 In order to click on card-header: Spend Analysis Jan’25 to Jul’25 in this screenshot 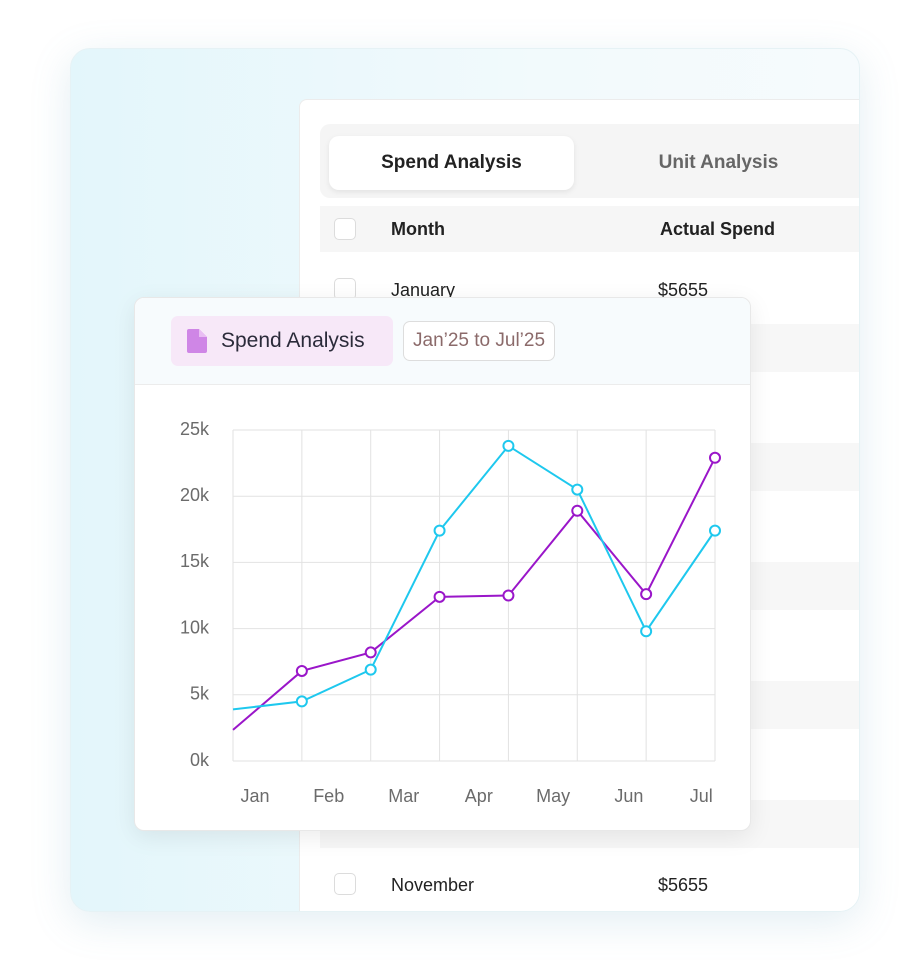, I will do `click(442, 341)`.